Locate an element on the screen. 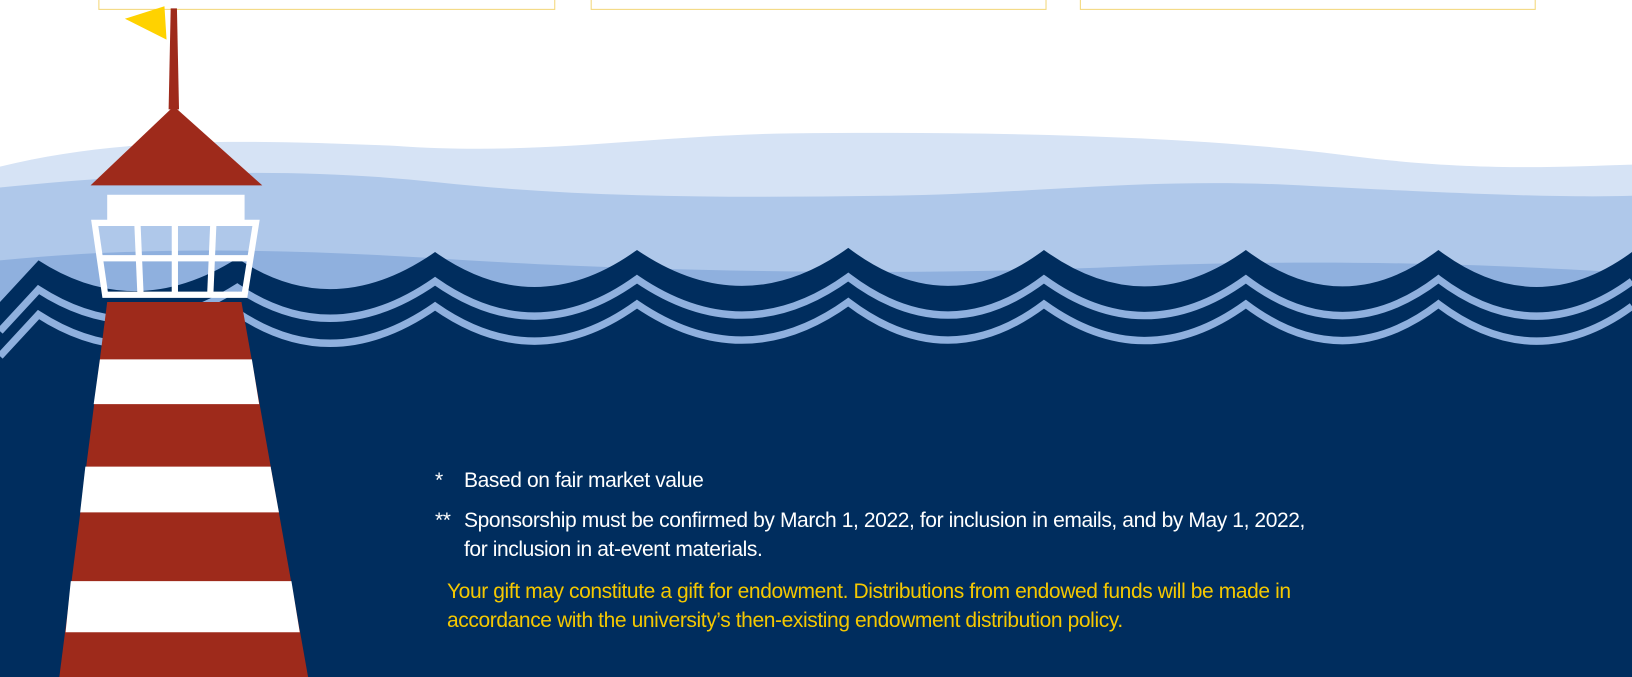 Image resolution: width=1632 pixels, height=677 pixels. flag is located at coordinates (145, 23).